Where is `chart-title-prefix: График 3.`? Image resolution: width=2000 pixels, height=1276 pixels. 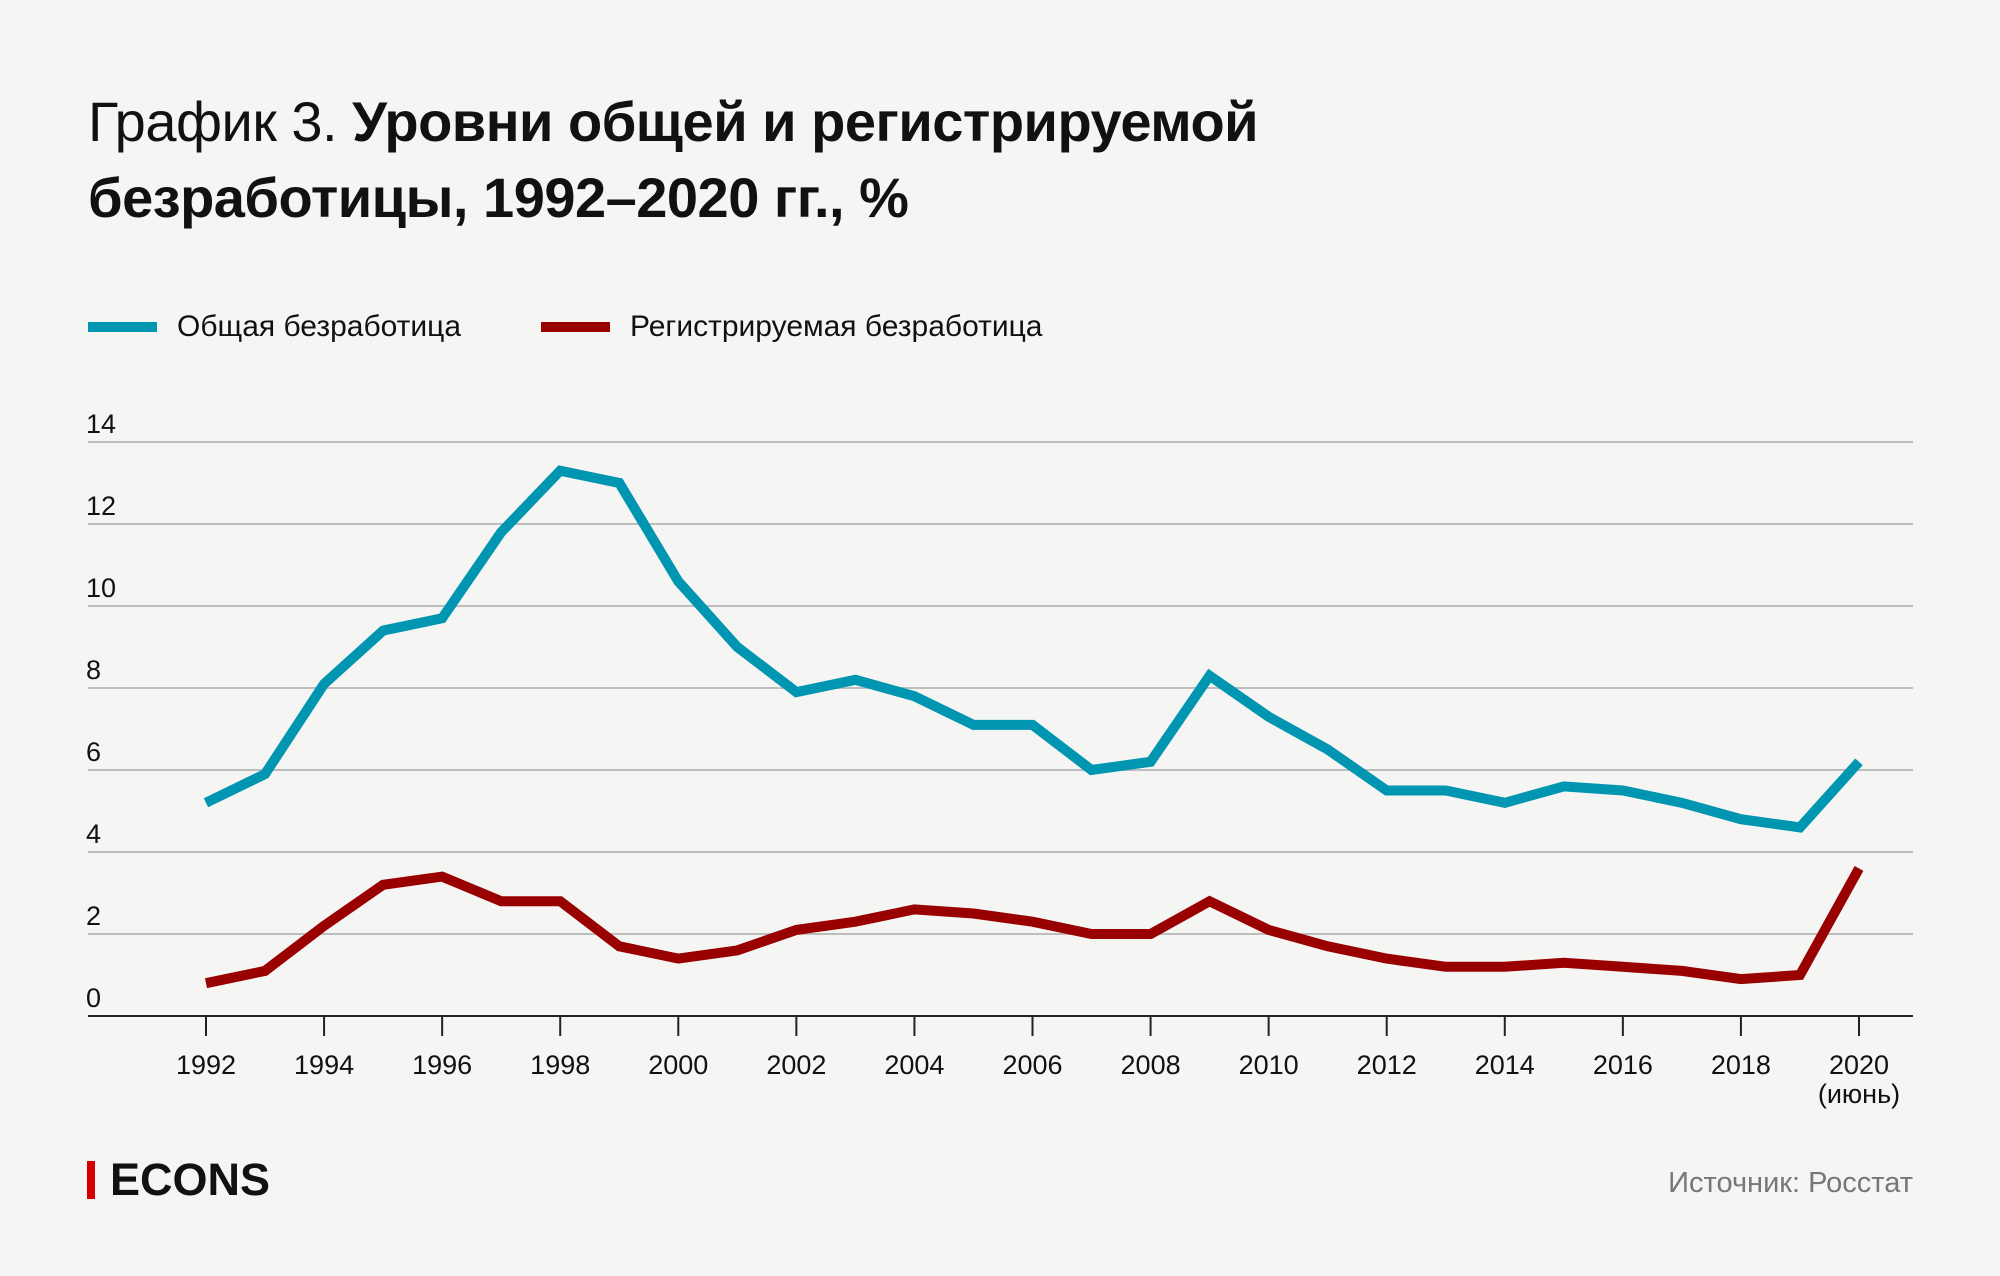
chart-title-prefix: График 3. is located at coordinates (213, 121).